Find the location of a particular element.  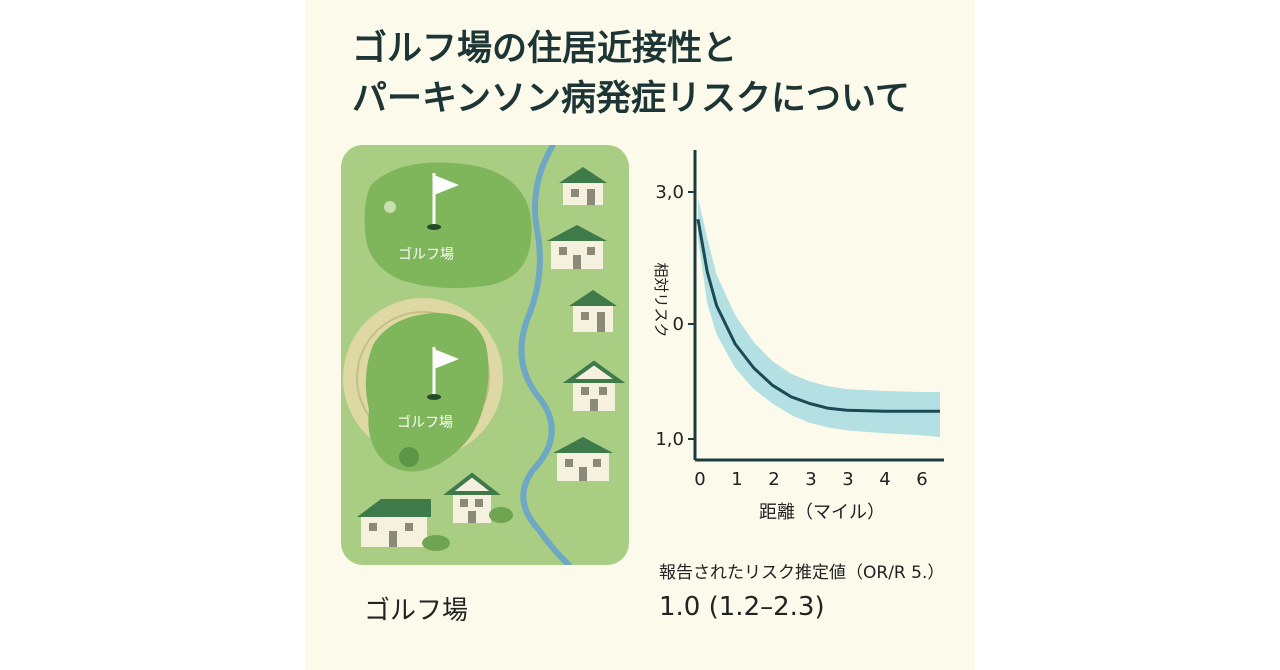

course-label-2: ゴルフ場 is located at coordinates (425, 422).